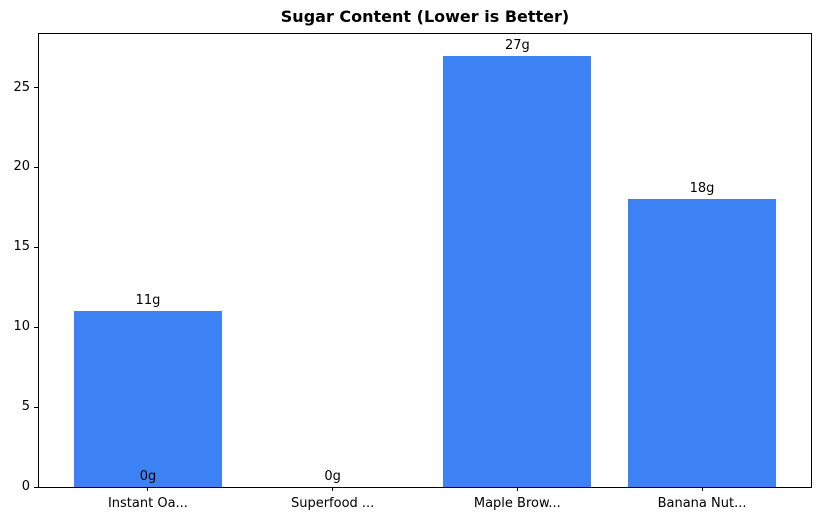 Image resolution: width=822 pixels, height=528 pixels. Describe the element at coordinates (21, 247) in the screenshot. I see `y-tick-label: 15` at that location.